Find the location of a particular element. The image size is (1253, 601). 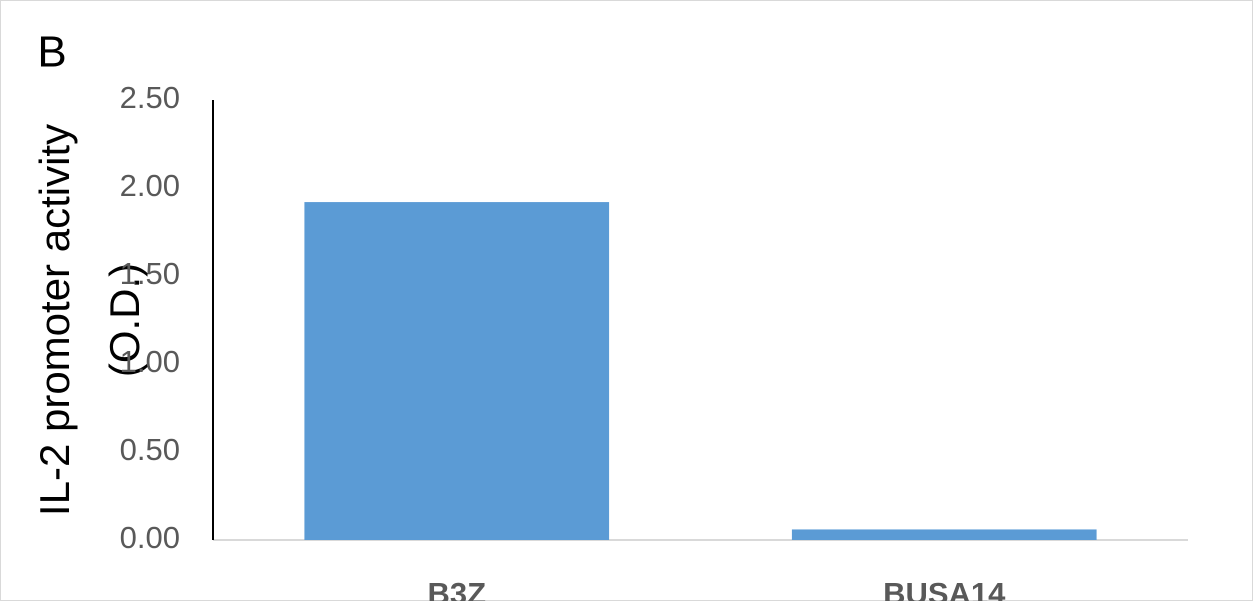

y-axis-label: (O.D.) is located at coordinates (124, 320).